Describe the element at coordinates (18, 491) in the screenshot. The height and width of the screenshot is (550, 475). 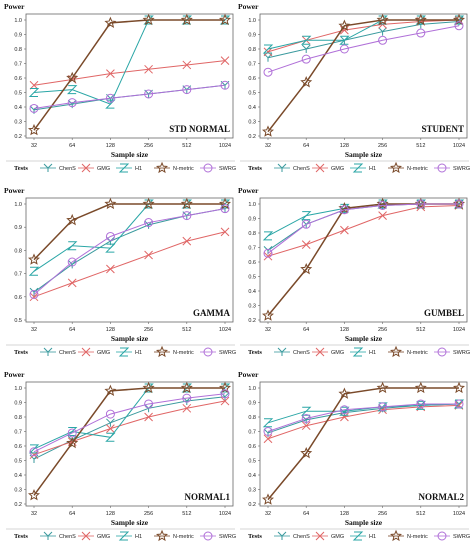
I see `y-tick-label: 0.3` at that location.